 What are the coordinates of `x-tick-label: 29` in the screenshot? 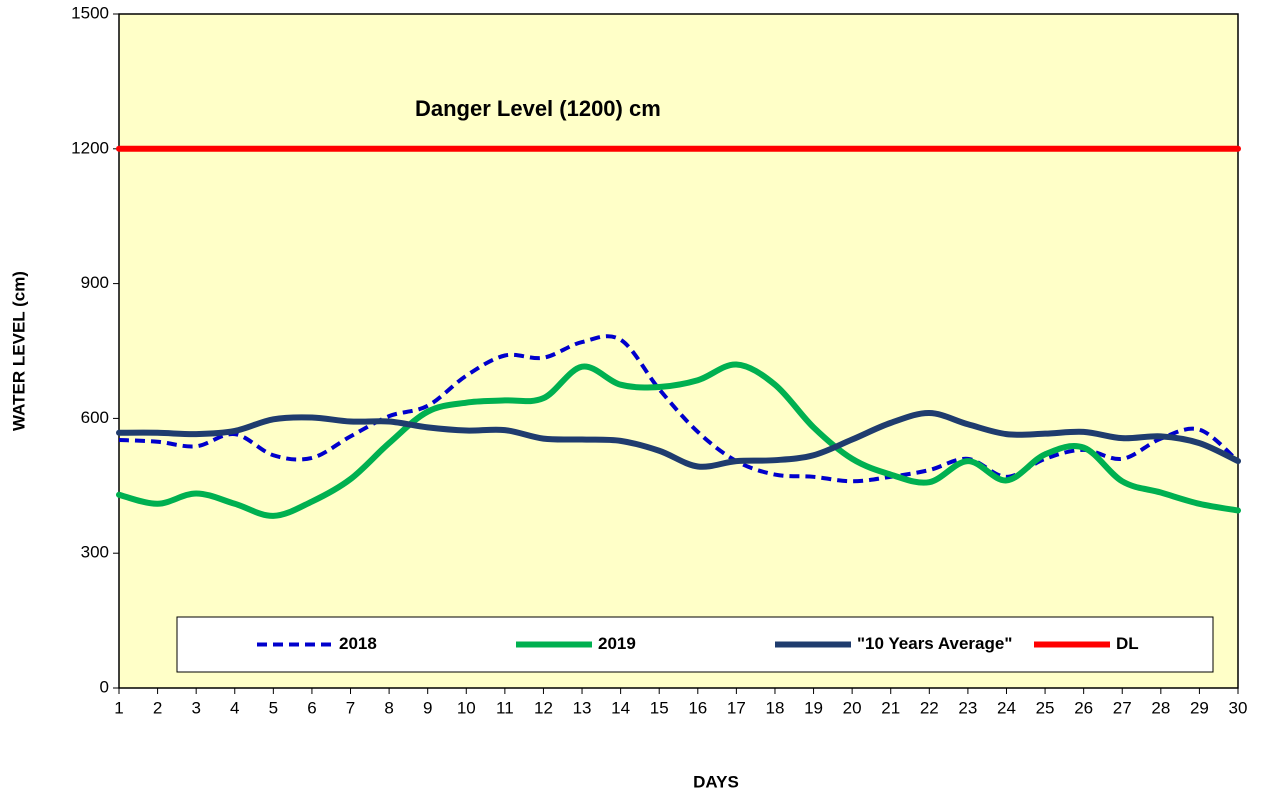 It's located at (1199, 707).